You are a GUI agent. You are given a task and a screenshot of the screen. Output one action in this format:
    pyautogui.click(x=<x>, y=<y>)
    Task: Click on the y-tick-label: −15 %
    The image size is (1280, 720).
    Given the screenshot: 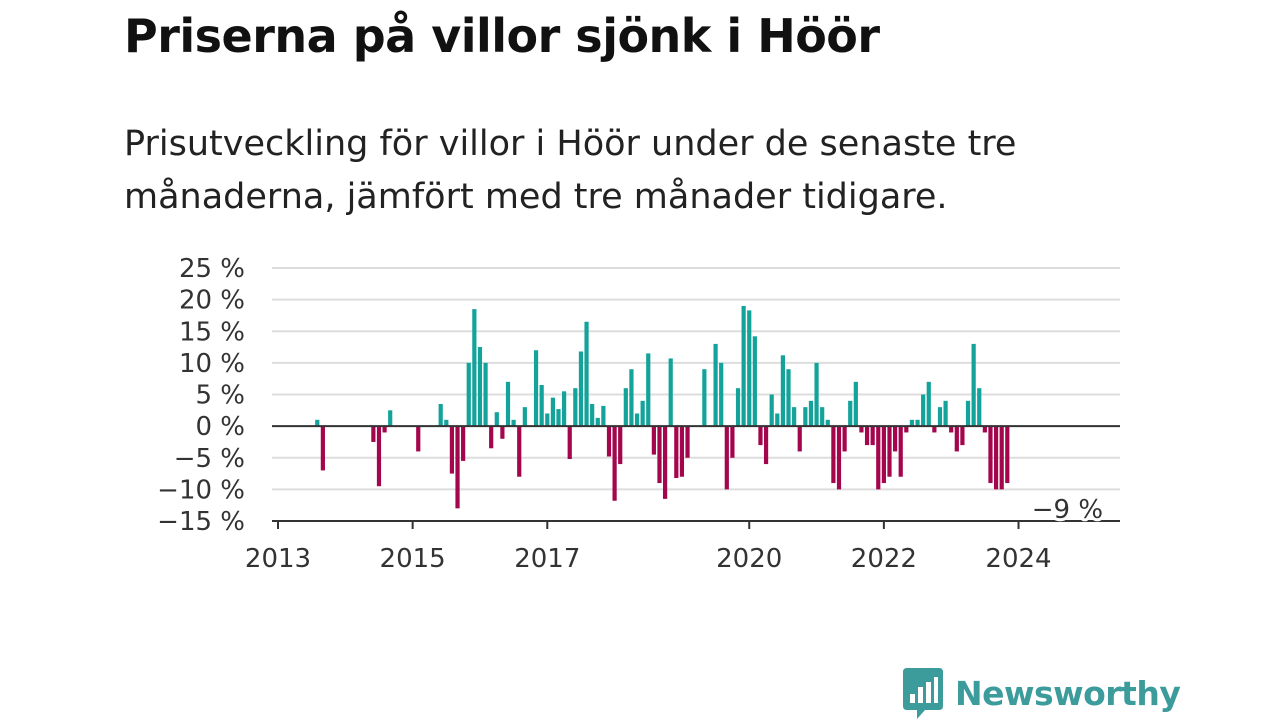 What is the action you would take?
    pyautogui.click(x=201, y=522)
    